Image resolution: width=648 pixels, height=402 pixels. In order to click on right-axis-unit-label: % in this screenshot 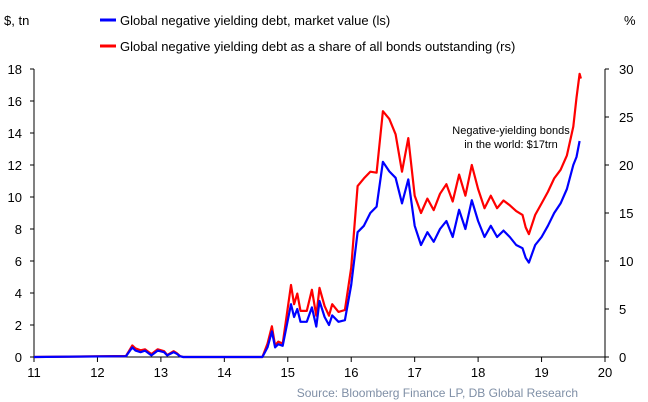, I will do `click(630, 20)`.